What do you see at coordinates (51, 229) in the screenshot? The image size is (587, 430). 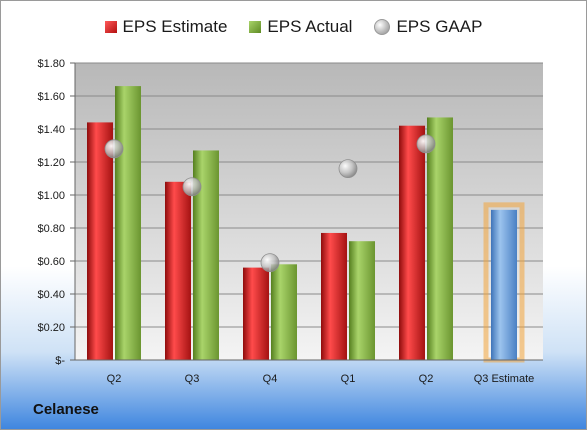 I see `y-tick-label: $0.80` at bounding box center [51, 229].